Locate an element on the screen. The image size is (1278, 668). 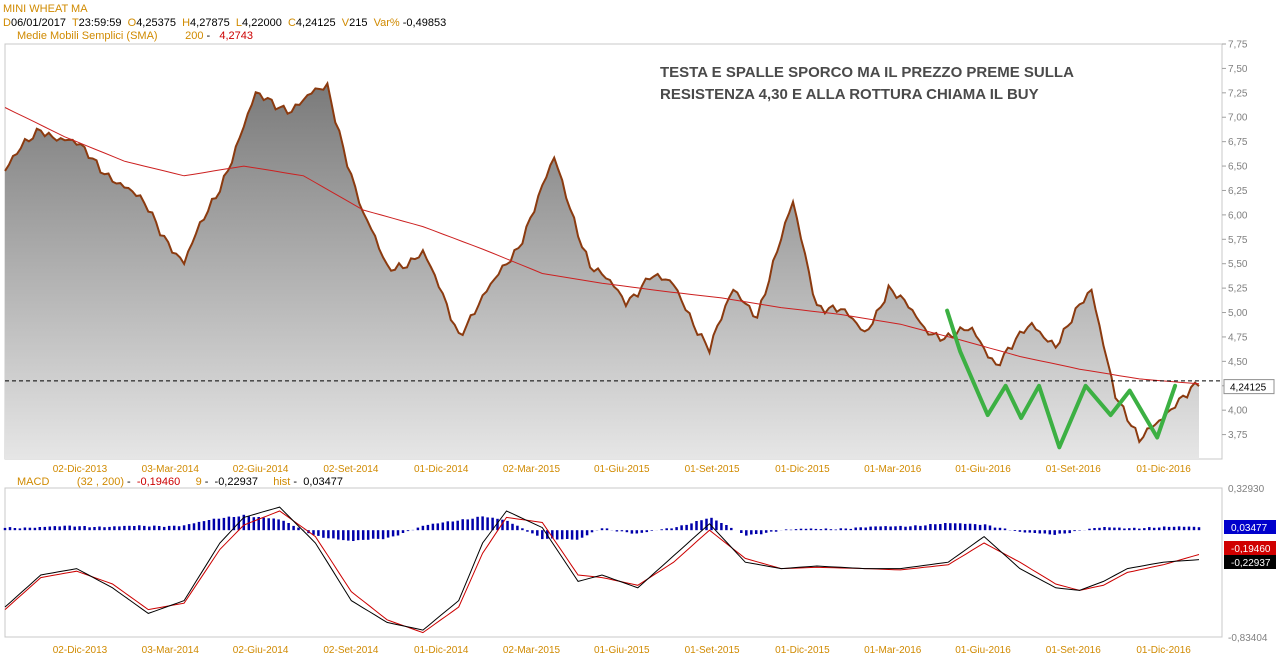
head-shoulders-pattern-line is located at coordinates (1061, 379).